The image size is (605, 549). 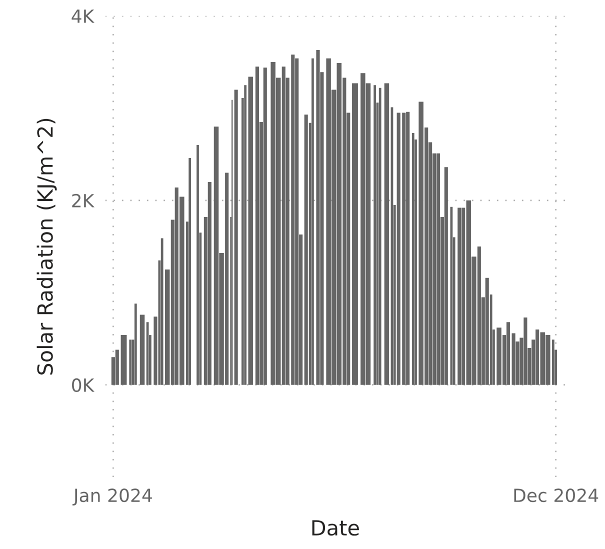 What do you see at coordinates (556, 495) in the screenshot?
I see `x-tick-label: Dec 2024` at bounding box center [556, 495].